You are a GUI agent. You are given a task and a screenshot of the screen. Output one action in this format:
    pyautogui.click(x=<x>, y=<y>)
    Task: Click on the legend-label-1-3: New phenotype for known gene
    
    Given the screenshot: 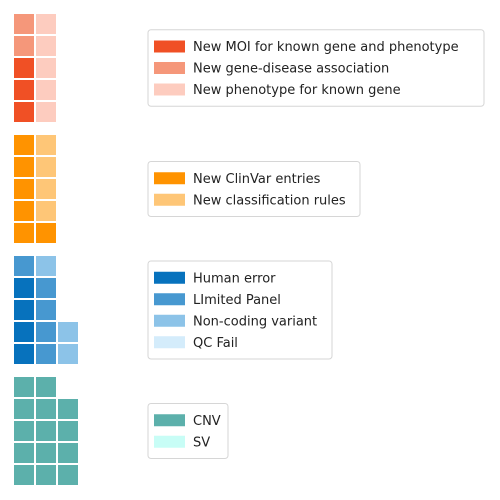 What is the action you would take?
    pyautogui.click(x=297, y=90)
    